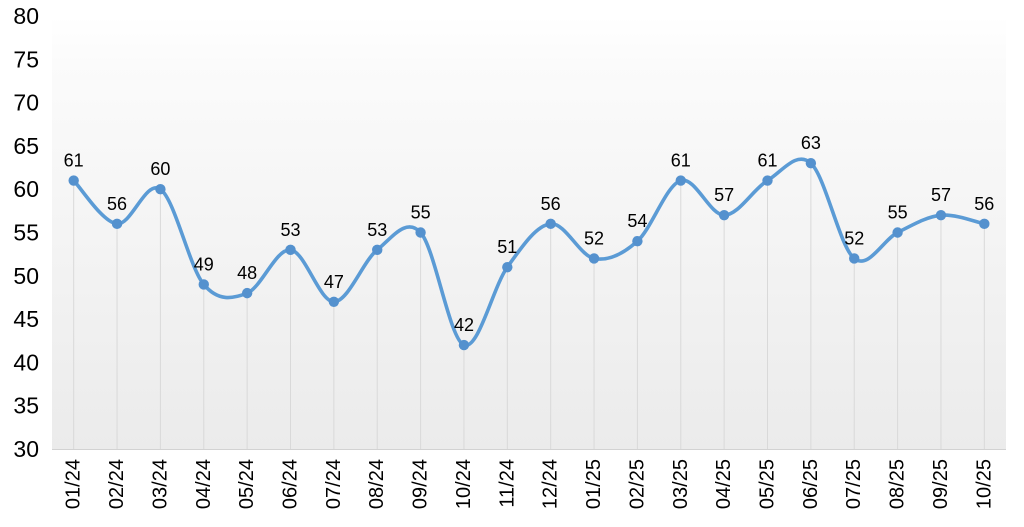 This screenshot has height=527, width=1024. Describe the element at coordinates (941, 484) in the screenshot. I see `x-axis-tick-label: 09/25` at that location.